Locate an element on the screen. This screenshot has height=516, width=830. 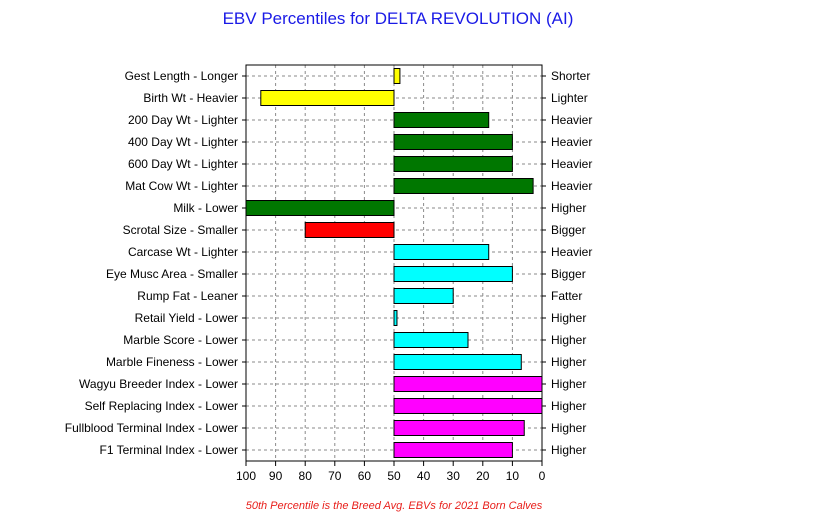
row-label-left: 200 Day Wt - Lighter is located at coordinates (183, 120).